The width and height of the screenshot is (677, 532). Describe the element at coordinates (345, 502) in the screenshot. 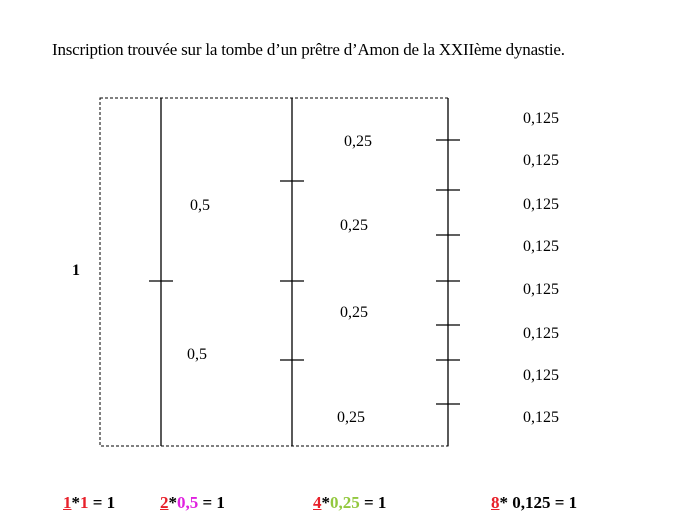

I see `formula-value: 0,25` at that location.